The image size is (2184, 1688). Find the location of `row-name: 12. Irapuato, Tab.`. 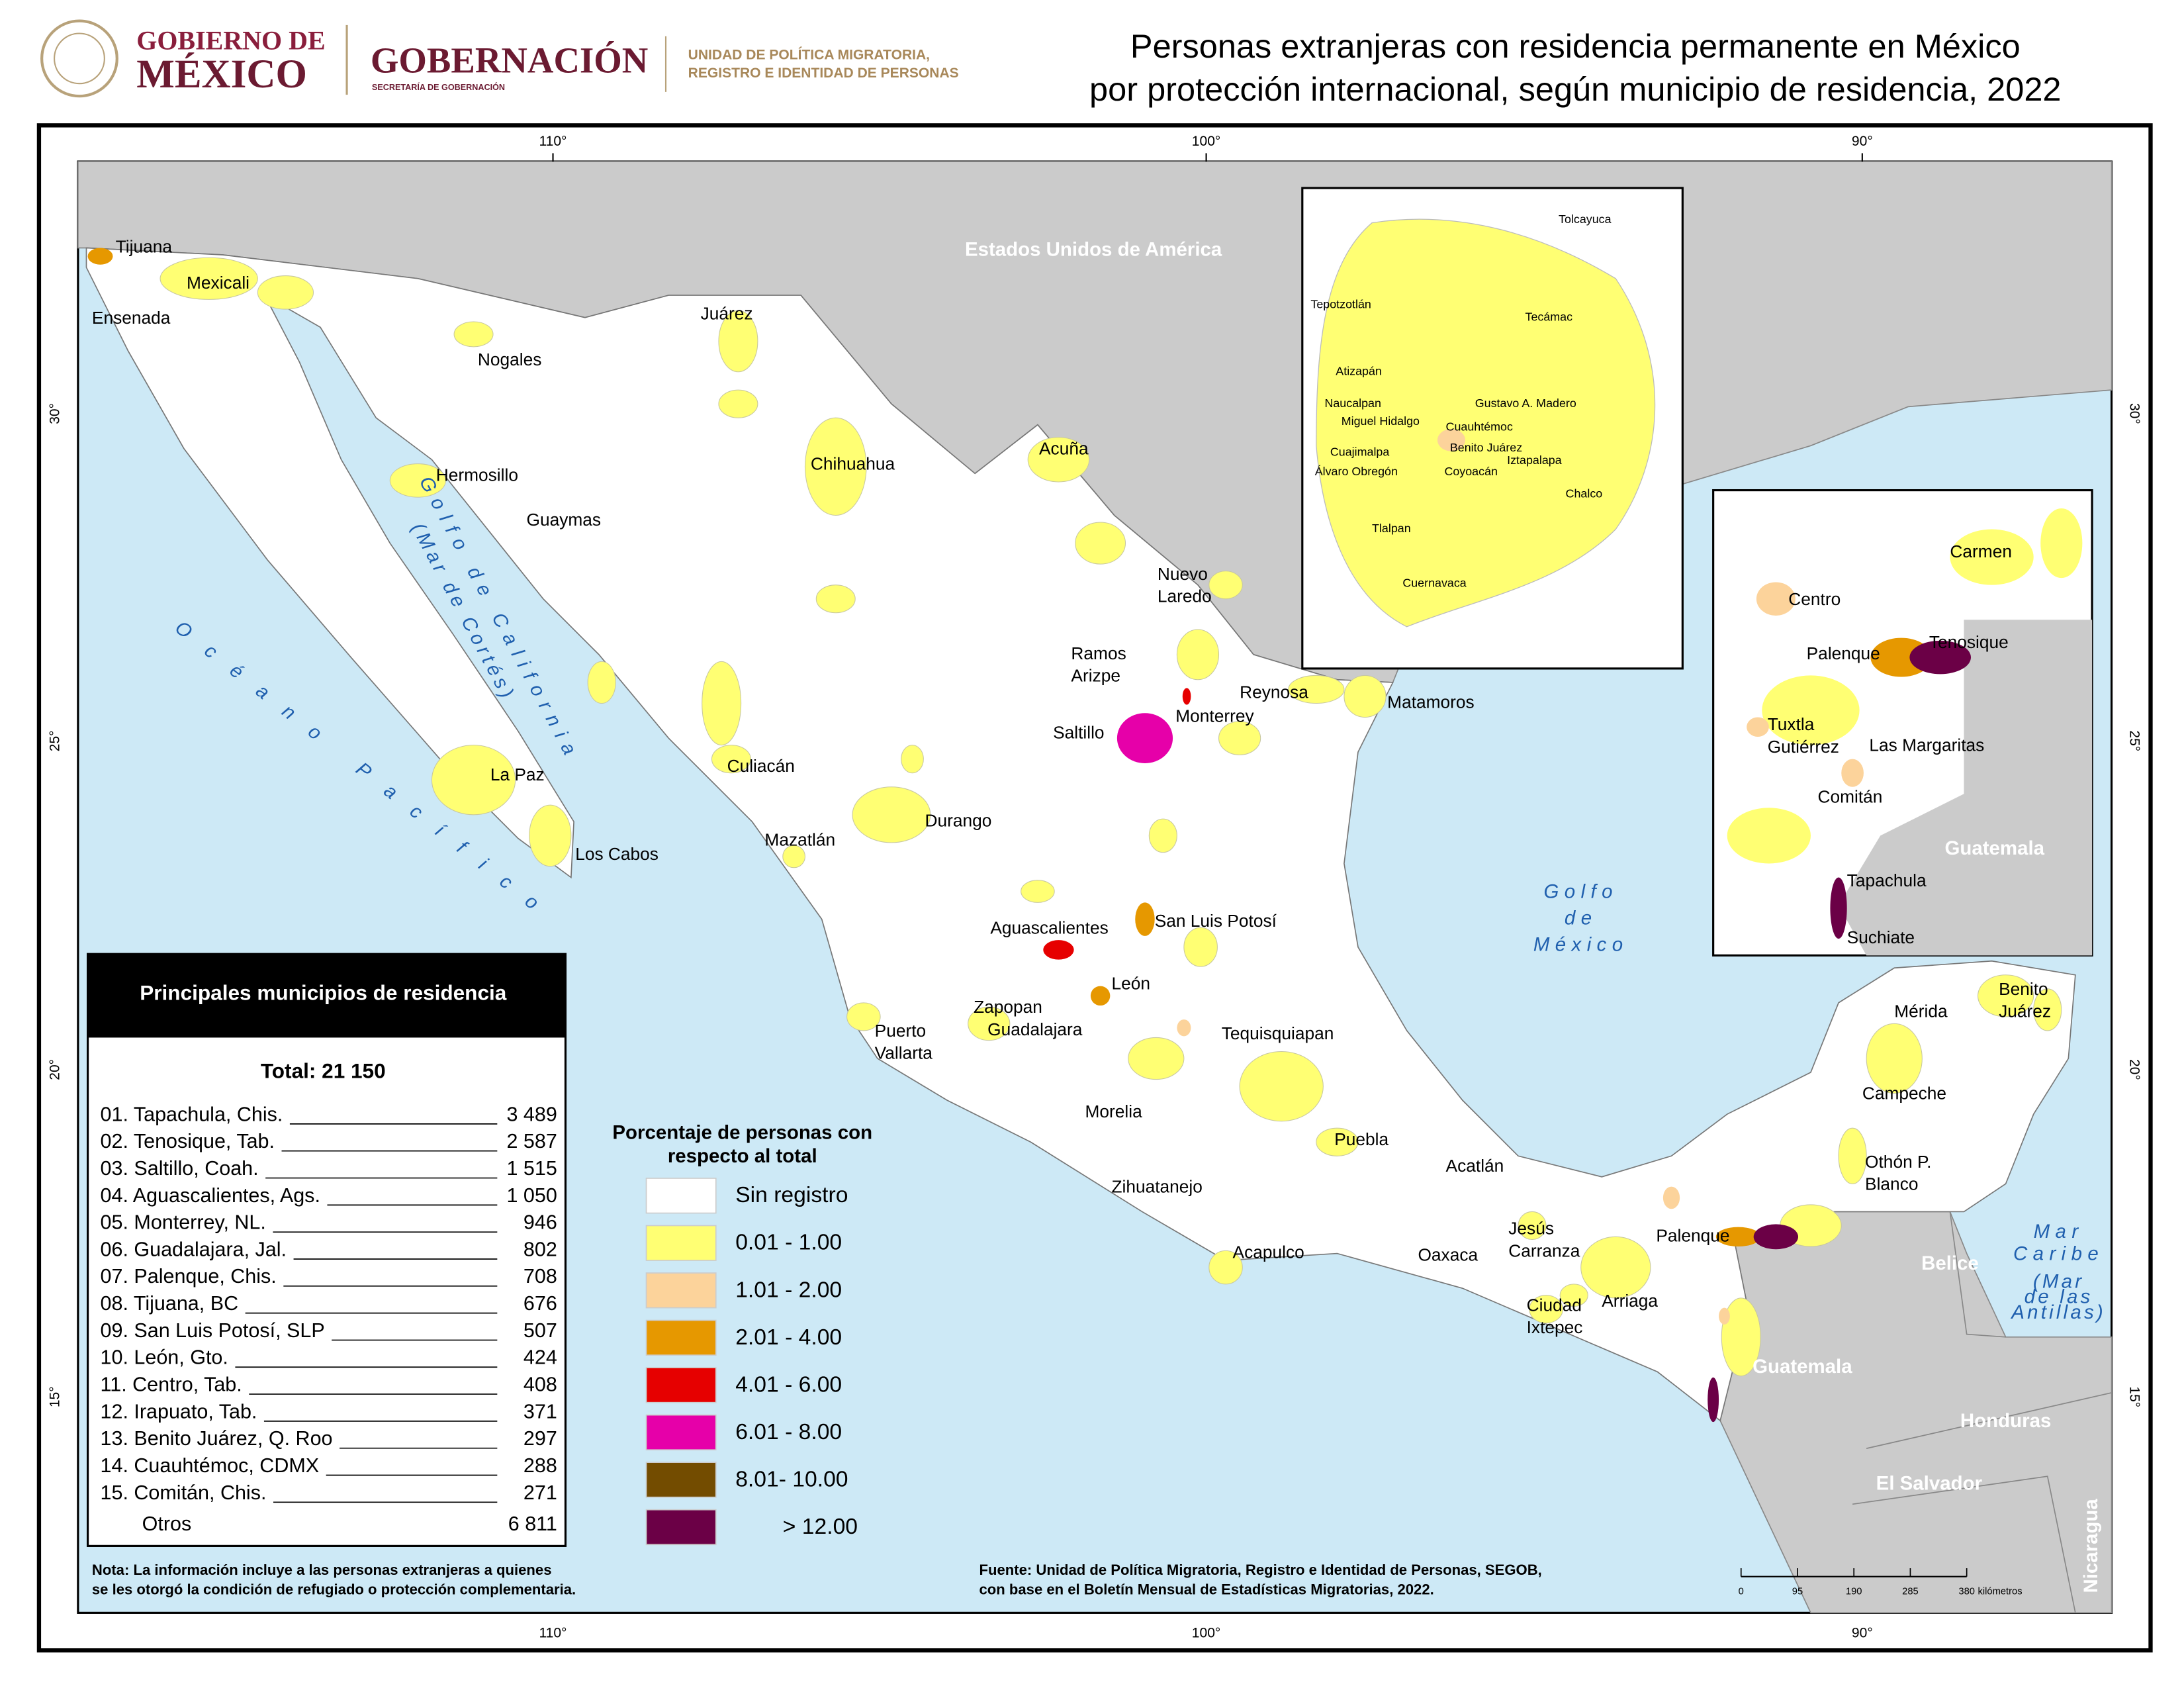

row-name: 12. Irapuato, Tab. is located at coordinates (179, 1411).